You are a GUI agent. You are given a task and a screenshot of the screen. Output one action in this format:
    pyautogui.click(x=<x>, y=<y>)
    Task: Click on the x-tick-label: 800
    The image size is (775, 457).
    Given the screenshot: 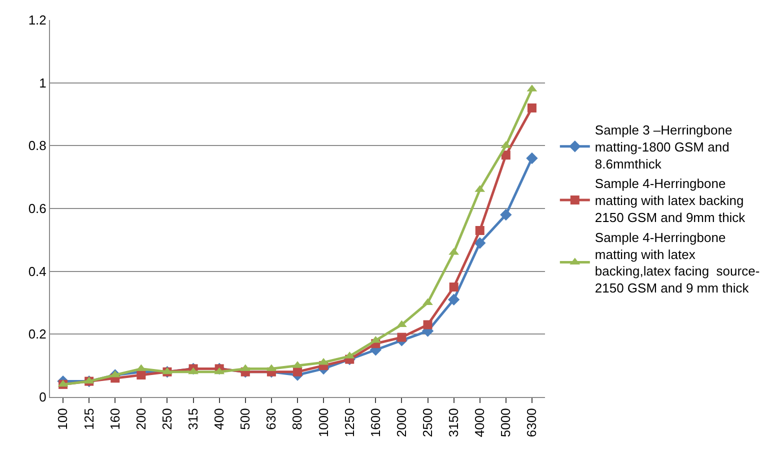 What is the action you would take?
    pyautogui.click(x=297, y=419)
    